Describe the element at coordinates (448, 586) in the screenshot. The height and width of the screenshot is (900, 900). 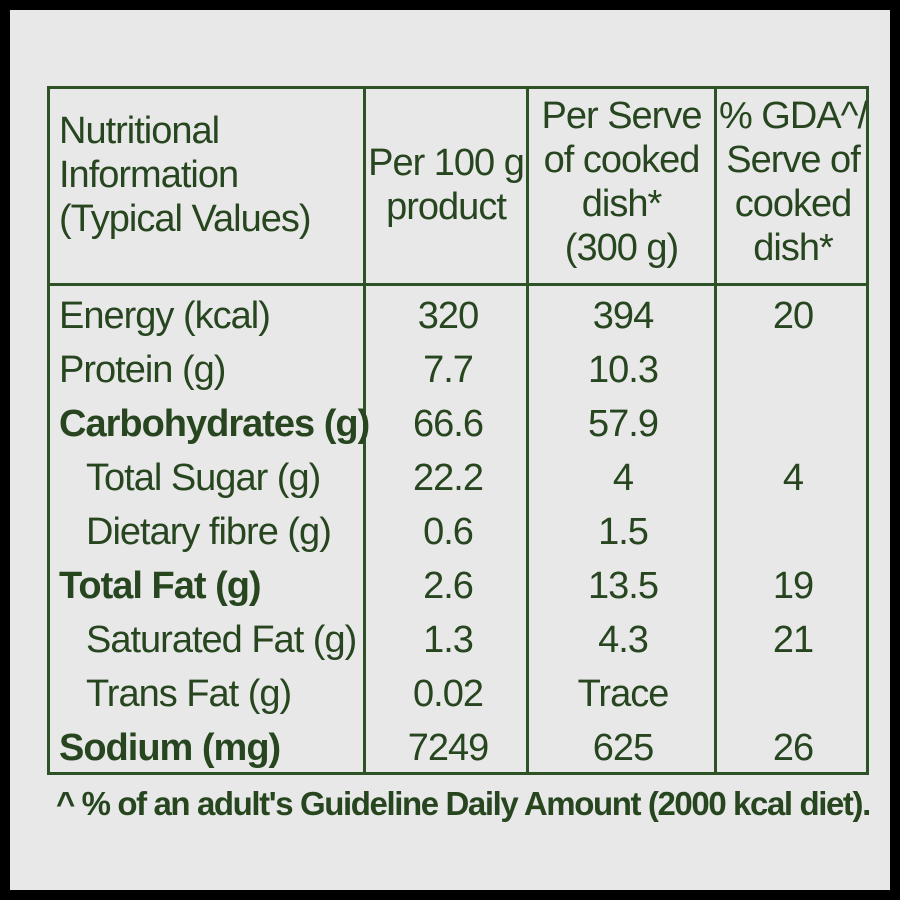
I see `per-100g-value: 2.6` at that location.